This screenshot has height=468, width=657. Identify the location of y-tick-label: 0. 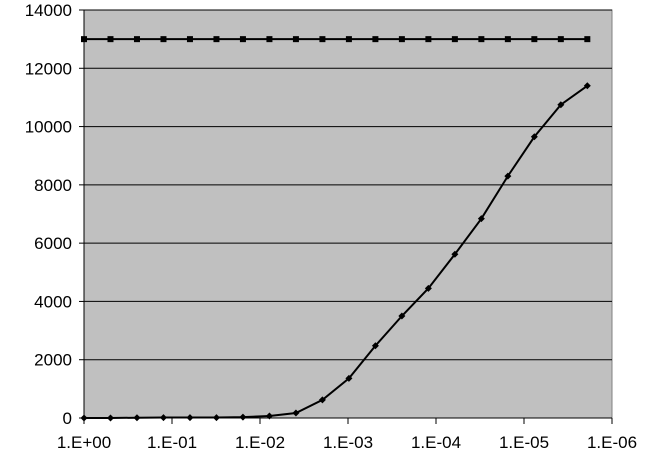
(67, 418).